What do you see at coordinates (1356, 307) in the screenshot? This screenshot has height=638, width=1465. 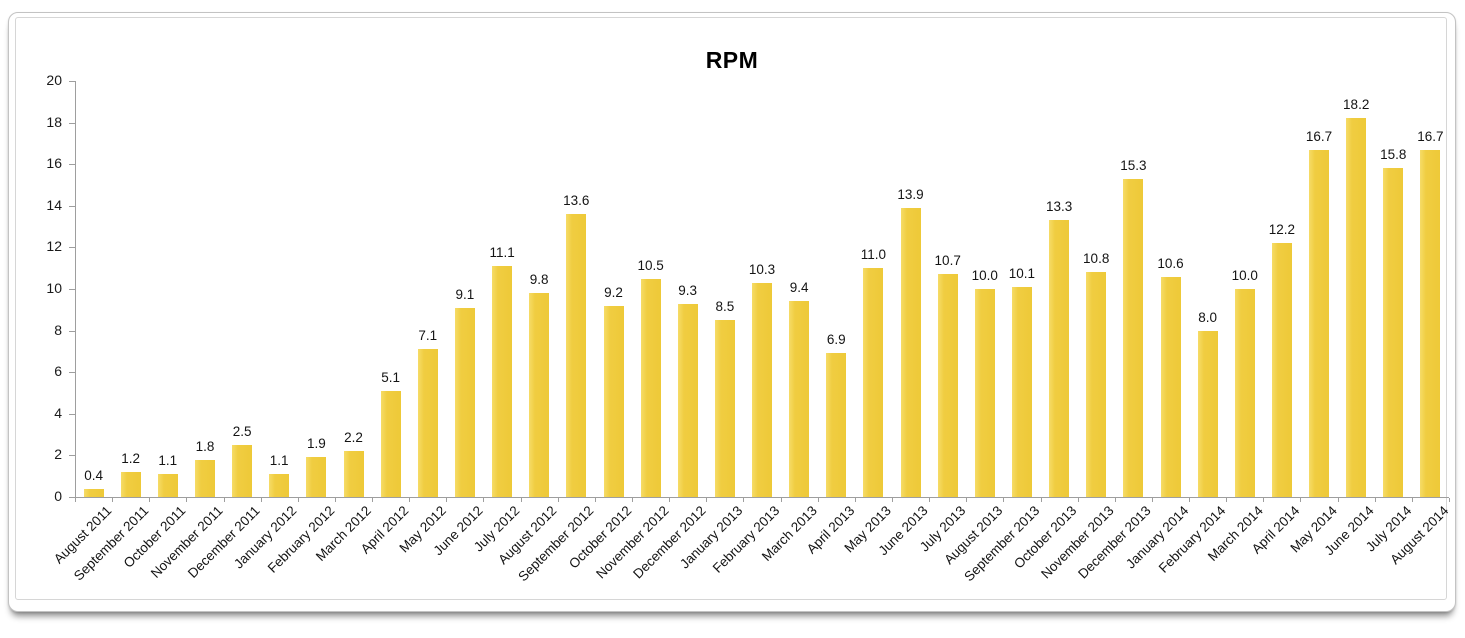 I see `bar-june-2014` at bounding box center [1356, 307].